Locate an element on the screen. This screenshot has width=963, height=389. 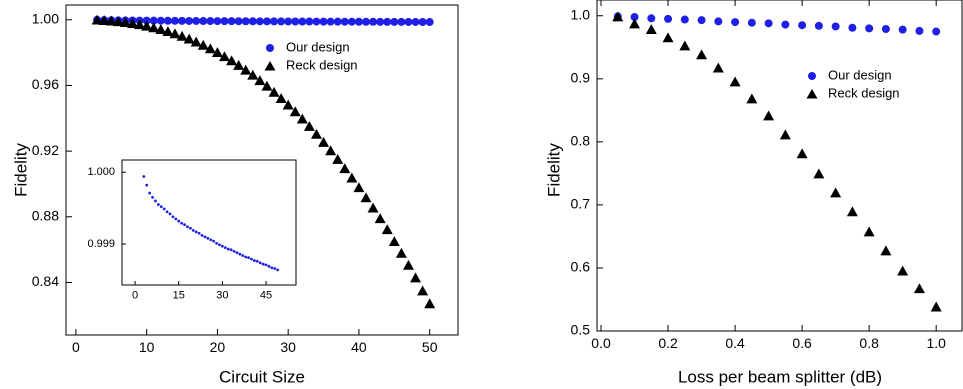
x-tick-label: 0.2 is located at coordinates (668, 343).